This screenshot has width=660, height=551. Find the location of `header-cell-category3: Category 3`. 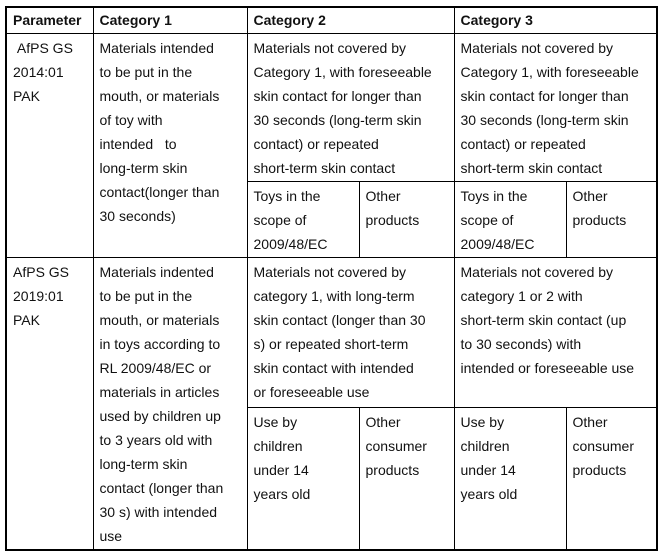

header-cell-category3: Category 3 is located at coordinates (555, 20).